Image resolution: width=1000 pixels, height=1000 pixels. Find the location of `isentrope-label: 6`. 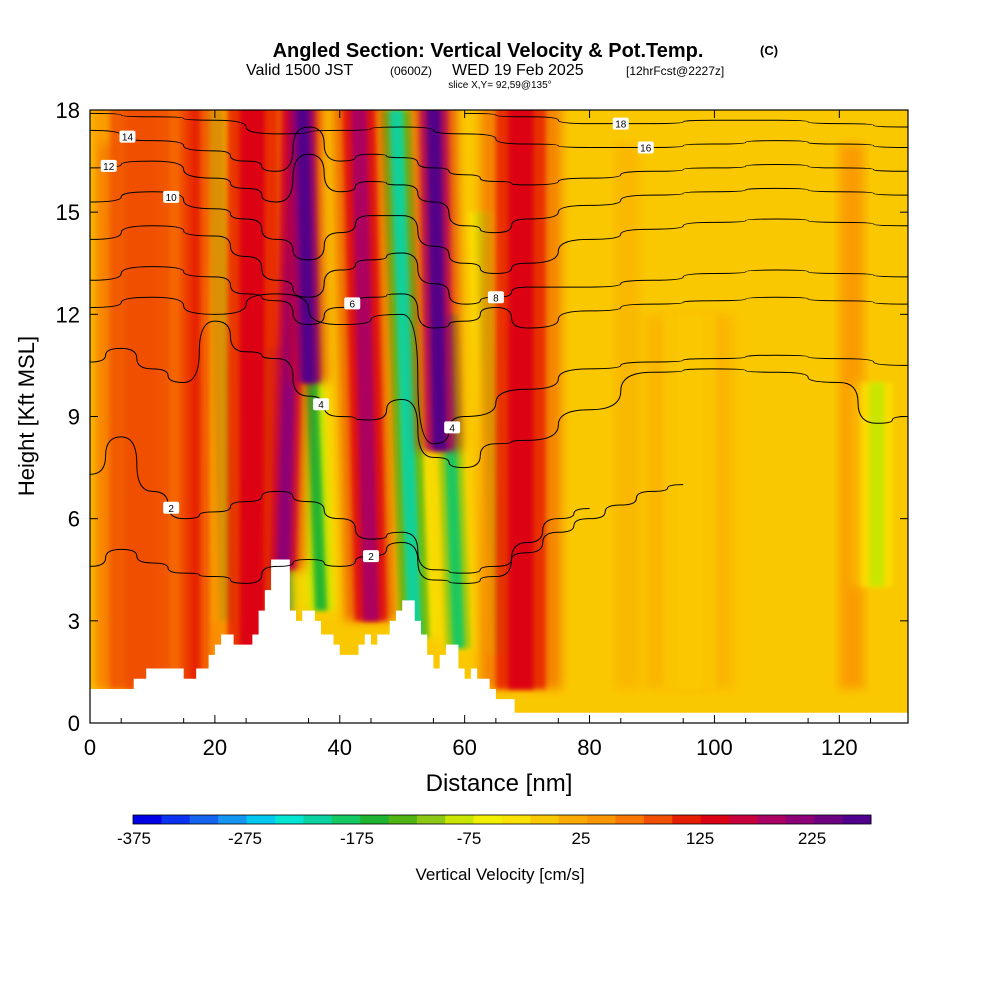

isentrope-label: 6 is located at coordinates (352, 304).